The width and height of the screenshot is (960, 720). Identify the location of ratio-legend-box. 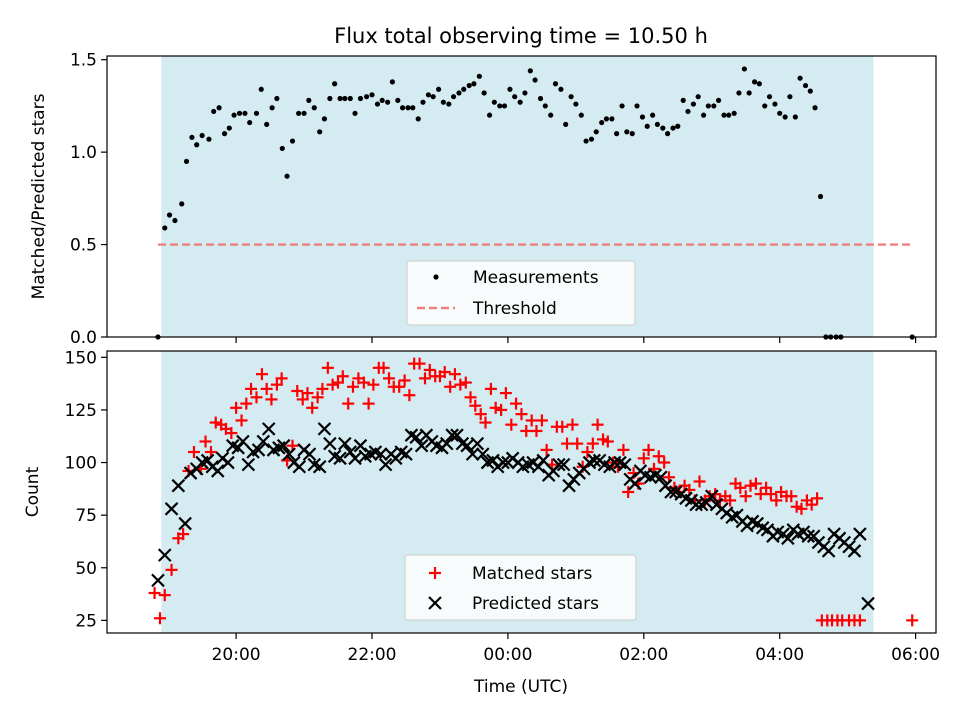
(521, 293).